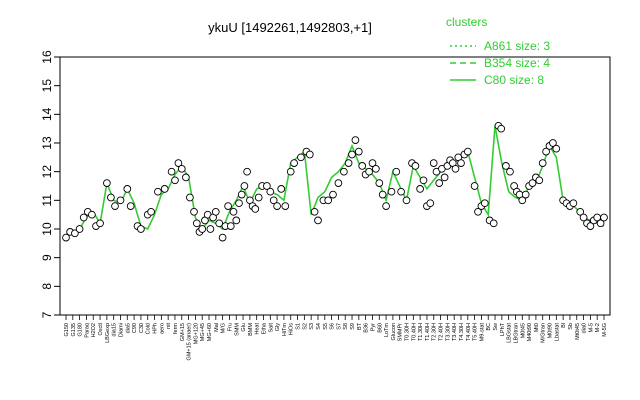 Image resolution: width=640 pixels, height=400 pixels. Describe the element at coordinates (278, 327) in the screenshot. I see `x-tick-label: Gly` at that location.